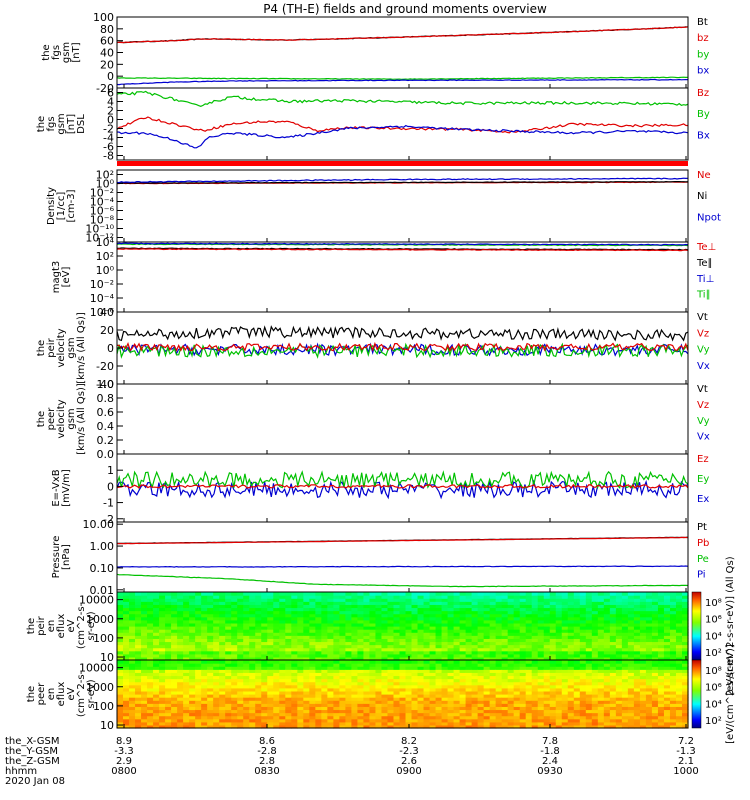  Describe the element at coordinates (81, 693) in the screenshot. I see `y-axis-label: (cm^2-s-` at that location.